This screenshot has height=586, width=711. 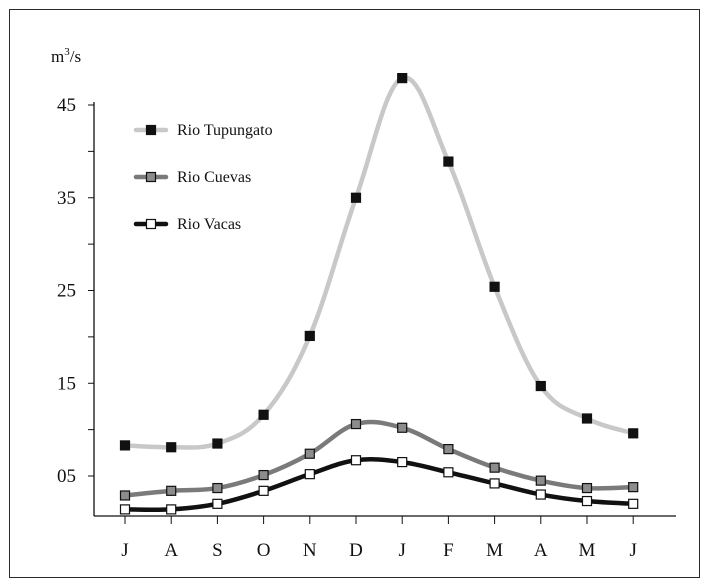 I want to click on legend-item: Rio Vacas, so click(x=187, y=224).